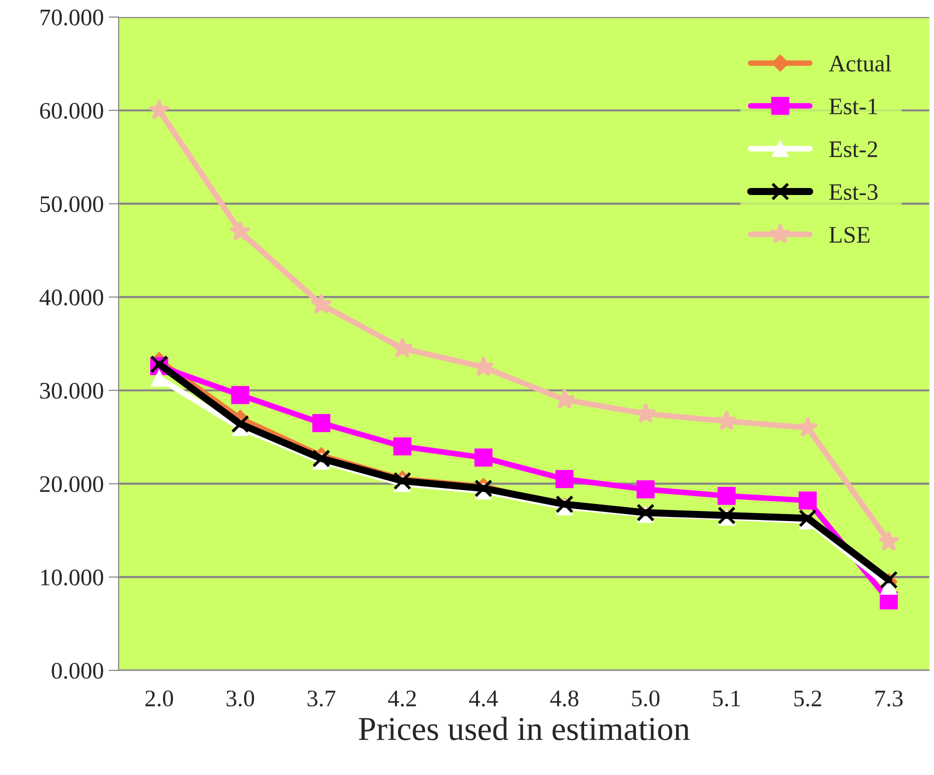 This screenshot has width=934, height=775. What do you see at coordinates (808, 698) in the screenshot?
I see `x-tick-label: 5.2` at bounding box center [808, 698].